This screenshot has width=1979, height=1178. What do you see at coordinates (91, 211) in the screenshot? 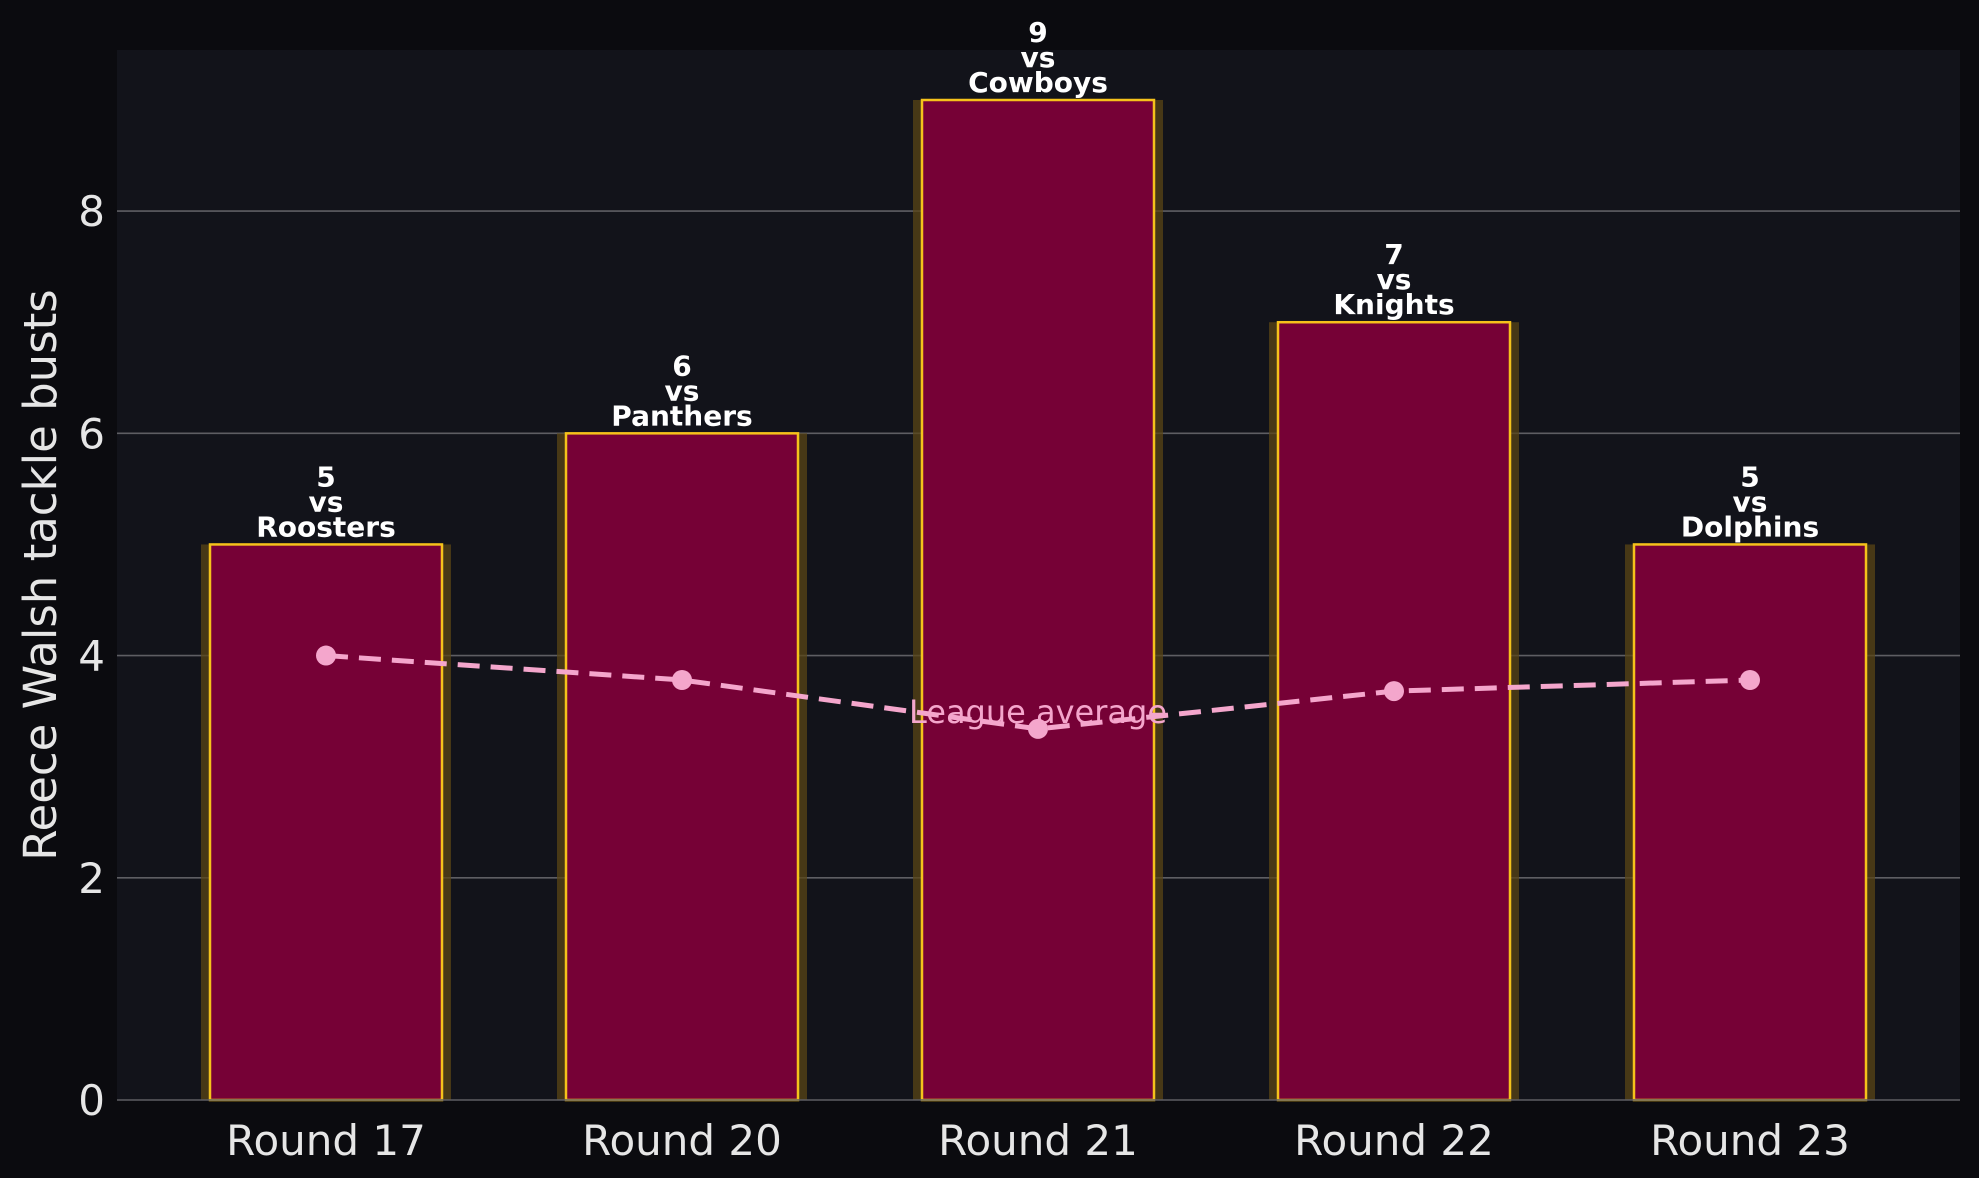
I see `y-tick-label: 8` at bounding box center [91, 211].